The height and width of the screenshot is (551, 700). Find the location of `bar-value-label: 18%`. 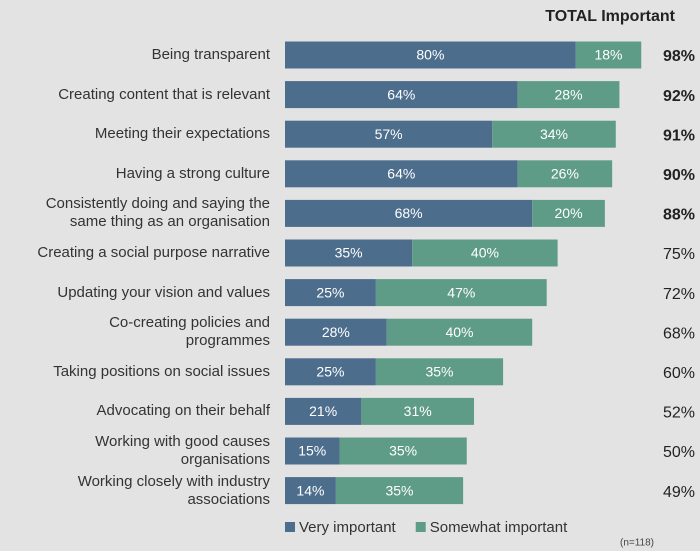

bar-value-label: 18% is located at coordinates (608, 55).